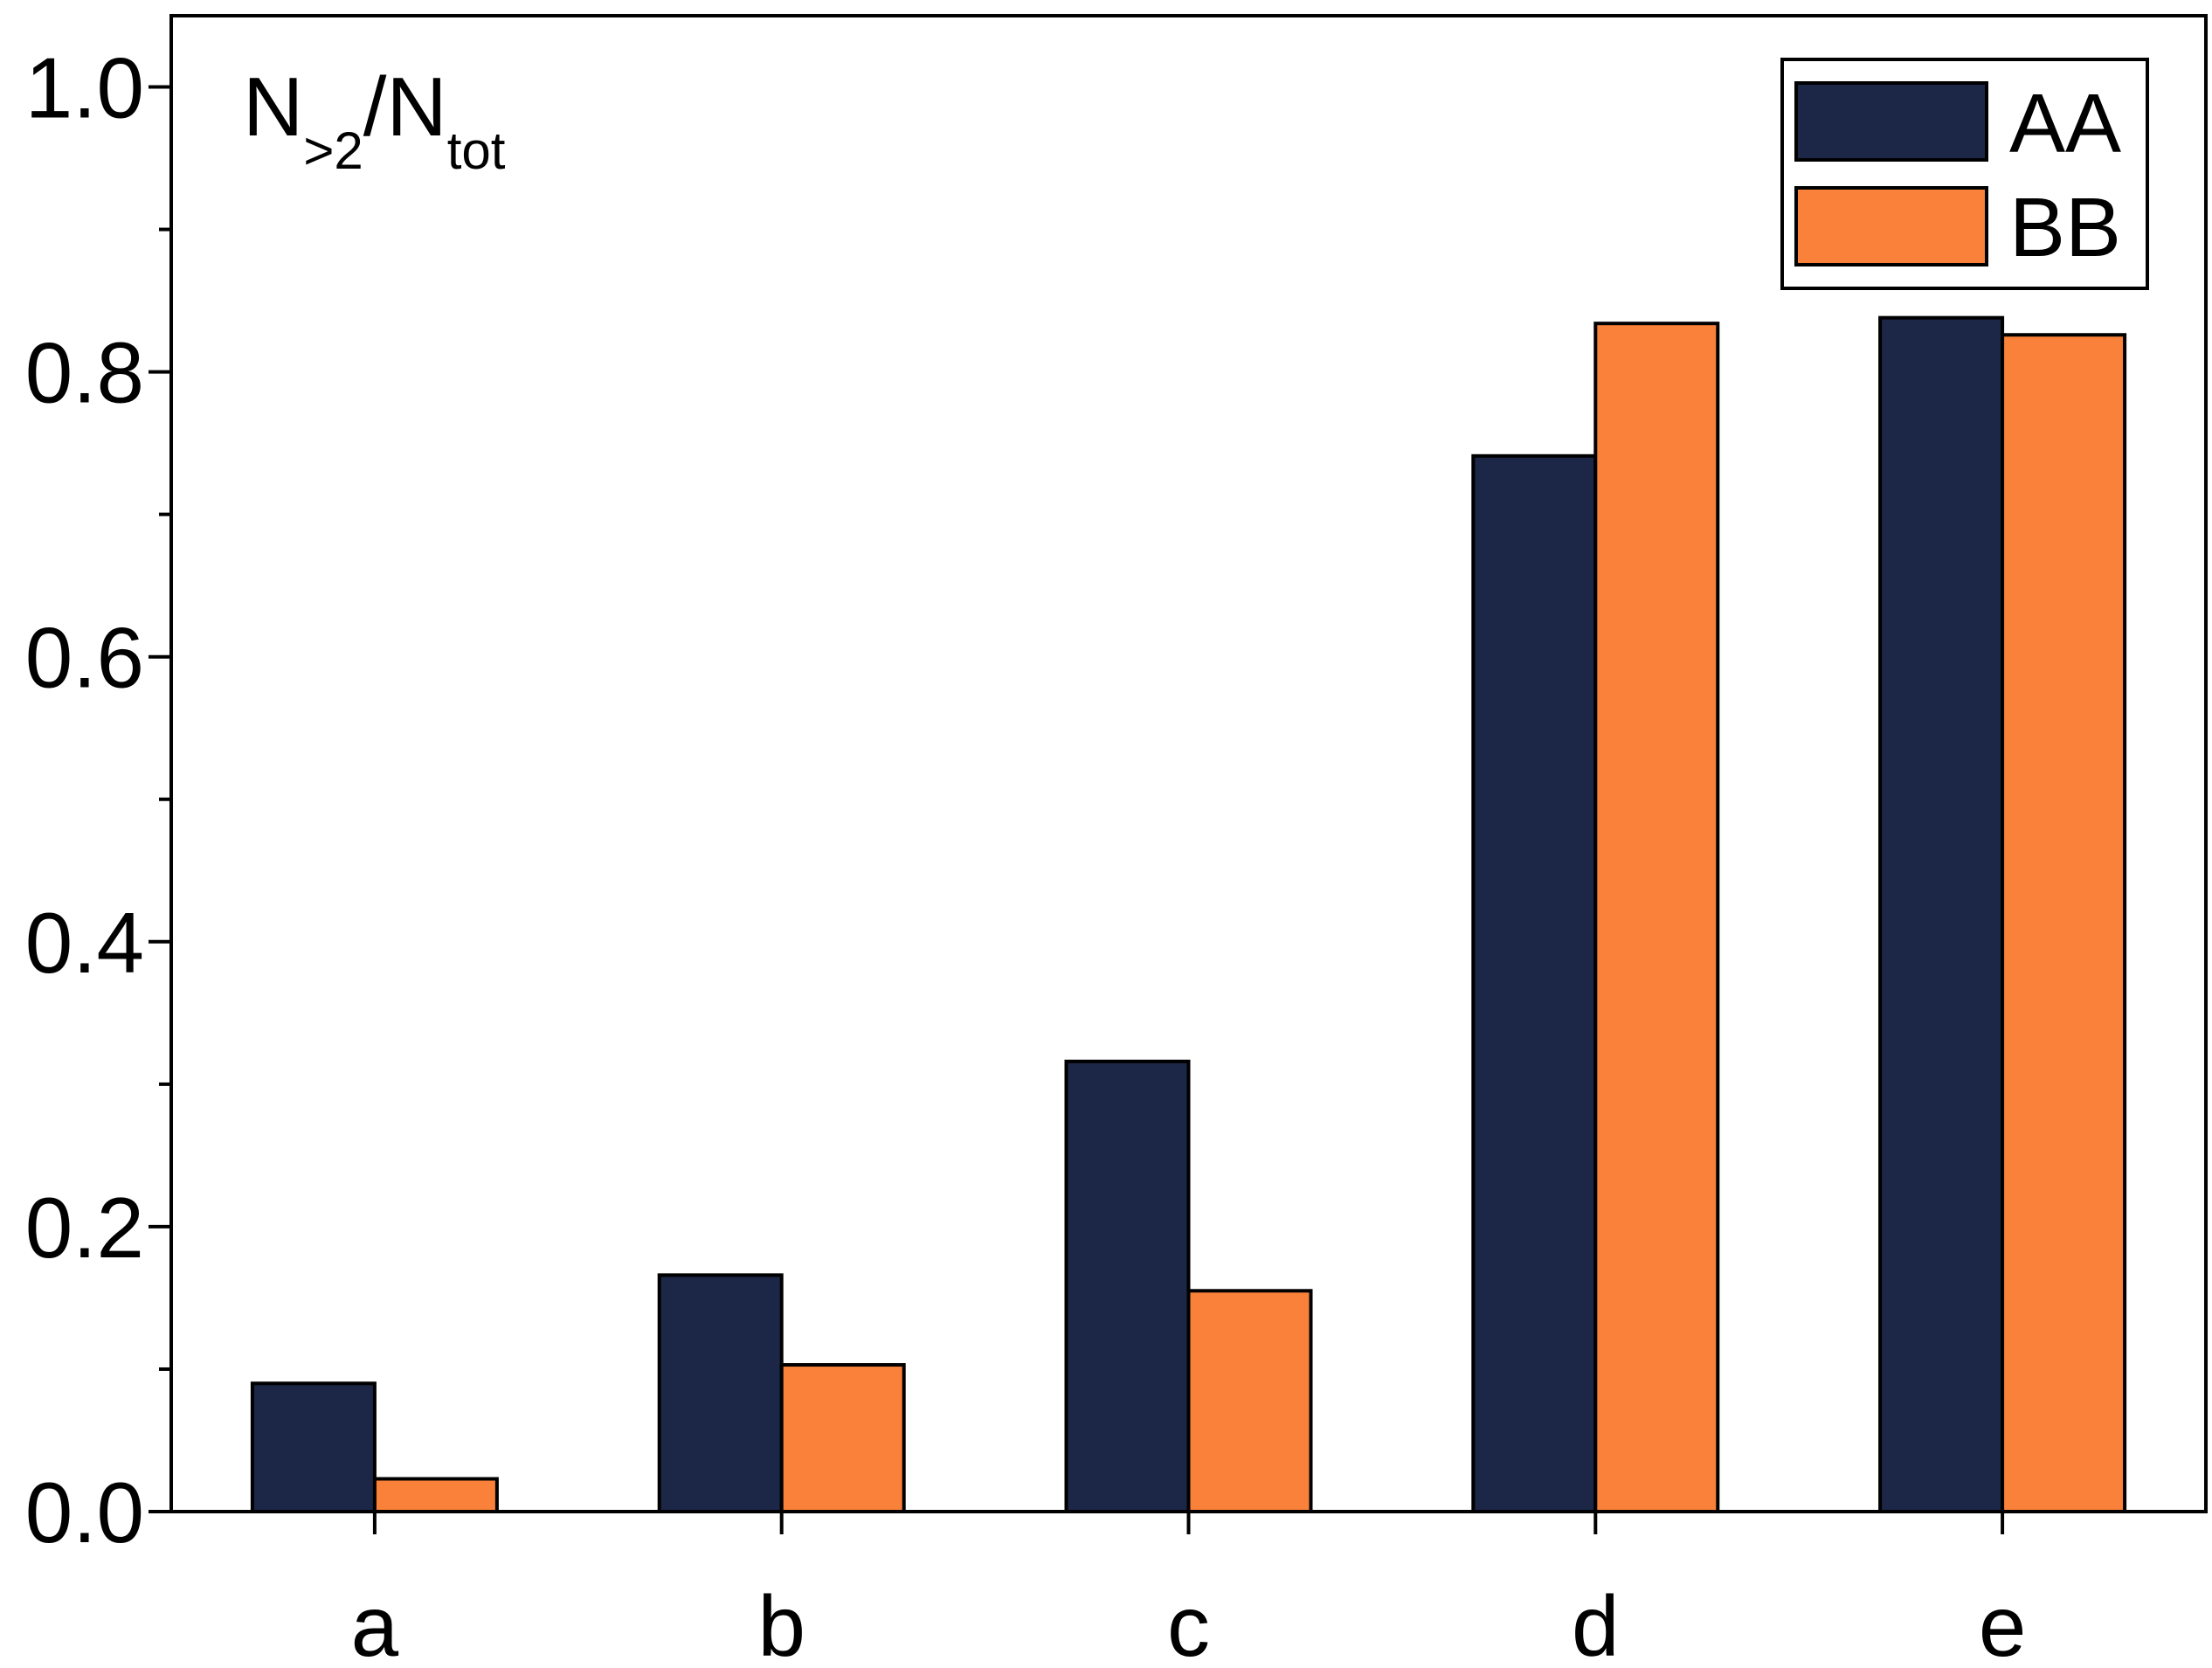 The height and width of the screenshot is (1668, 2212). What do you see at coordinates (1941, 914) in the screenshot?
I see `bar-aa-e` at bounding box center [1941, 914].